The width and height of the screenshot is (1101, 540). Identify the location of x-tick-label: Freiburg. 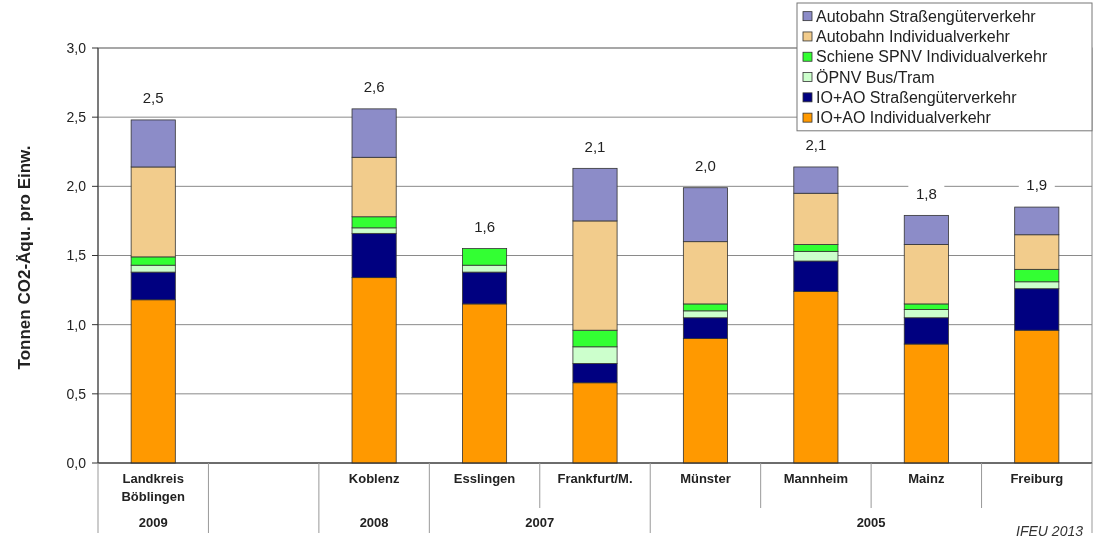
(1037, 478).